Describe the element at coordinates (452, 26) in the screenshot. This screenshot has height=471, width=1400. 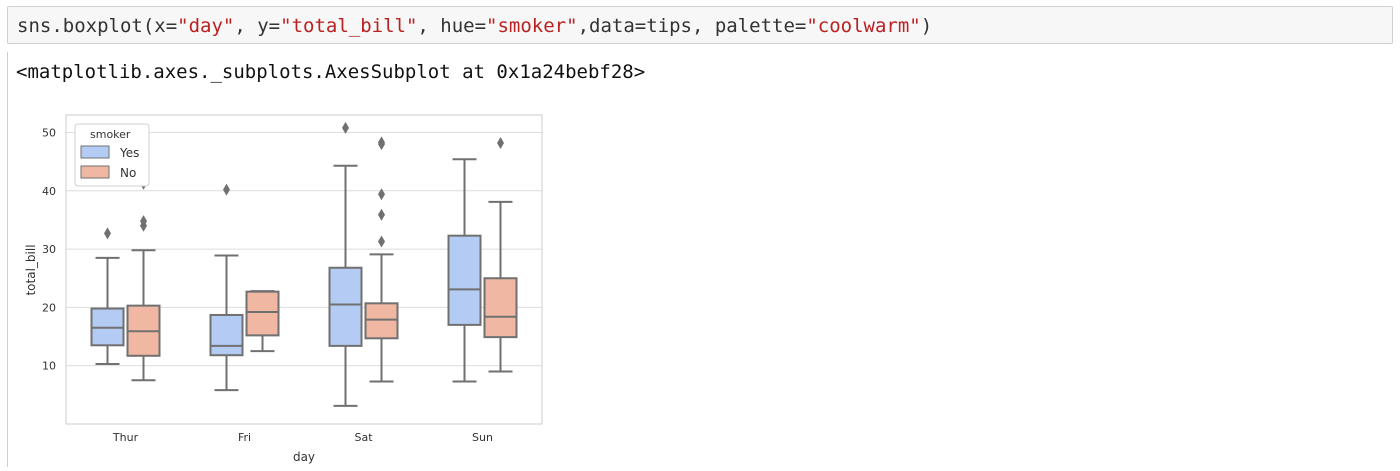
I see `code-token-hue-arg: , hue=` at that location.